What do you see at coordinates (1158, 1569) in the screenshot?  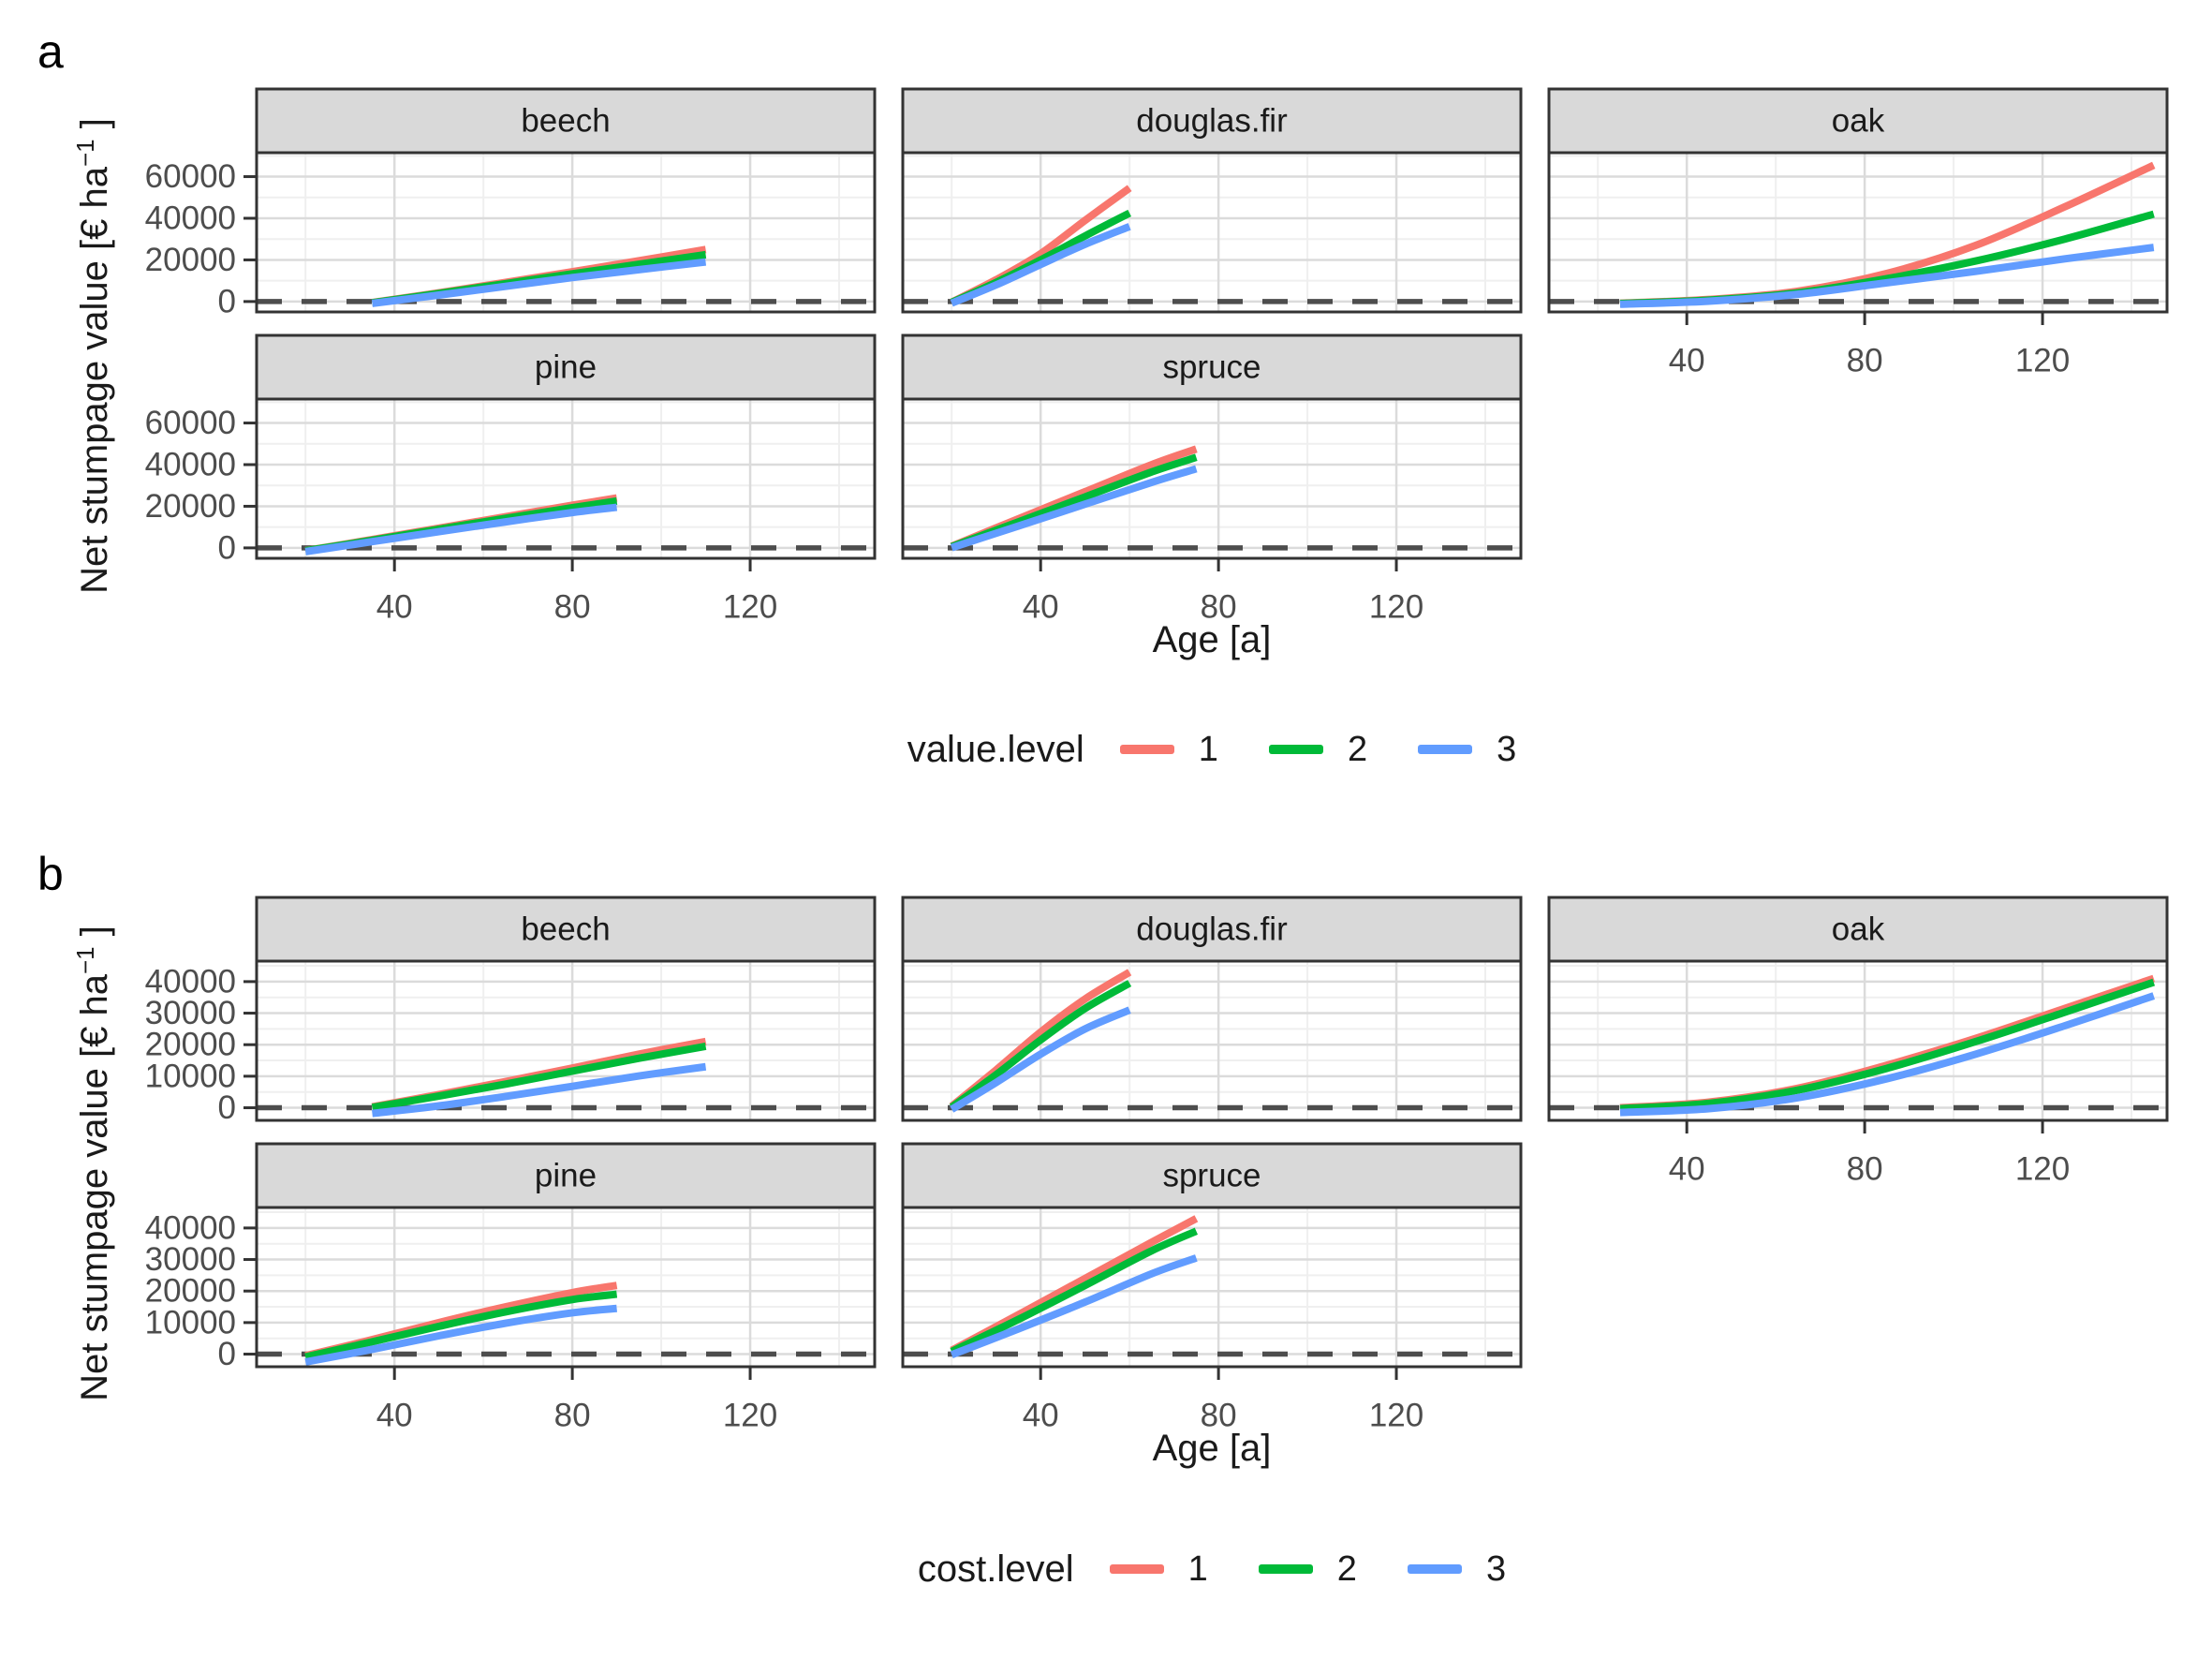 I see `legend-b-entry-1: 1` at bounding box center [1158, 1569].